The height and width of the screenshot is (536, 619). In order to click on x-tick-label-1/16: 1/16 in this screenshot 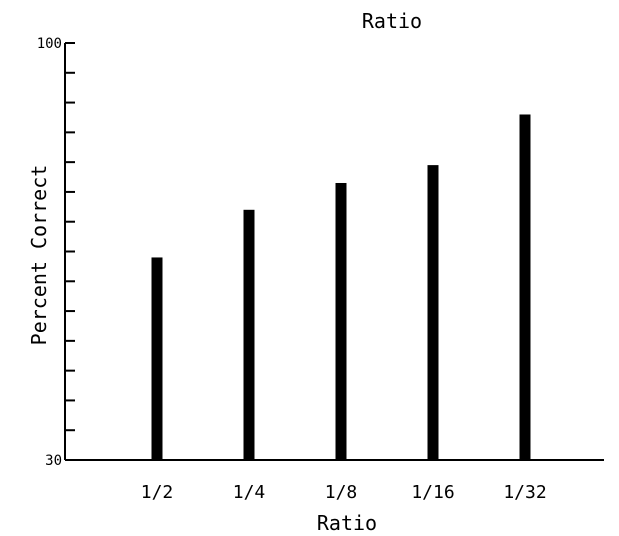, I will do `click(432, 492)`.